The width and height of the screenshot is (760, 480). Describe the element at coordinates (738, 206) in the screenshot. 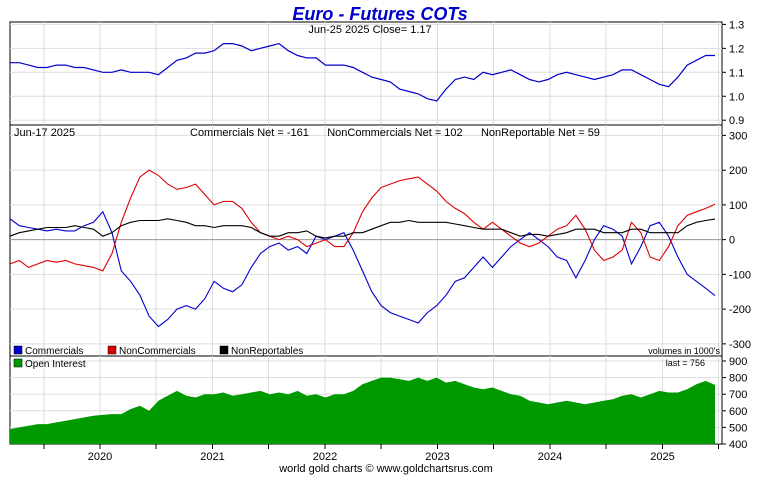

I see `y-tick-label: 100` at that location.